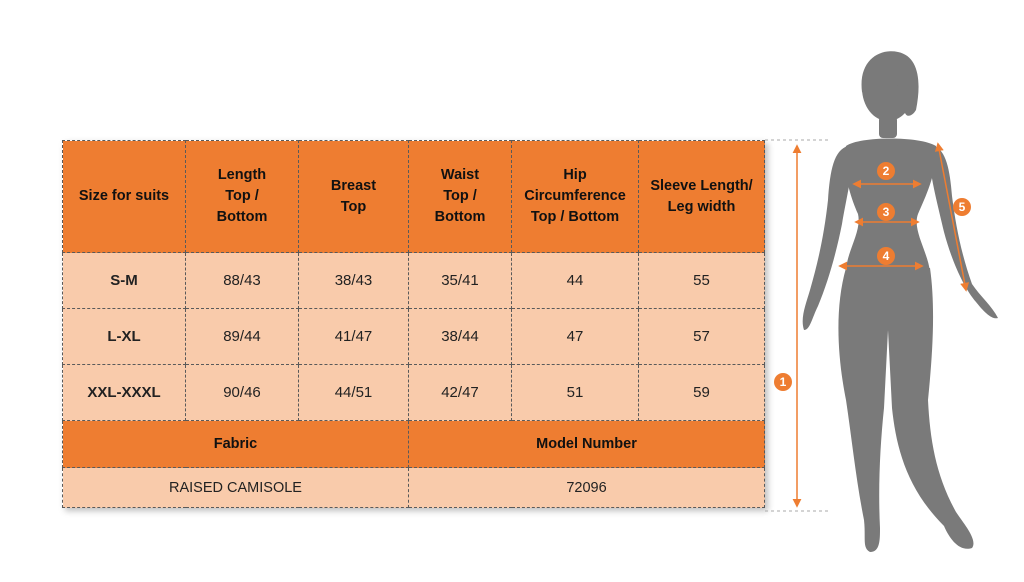  Describe the element at coordinates (701, 336) in the screenshot. I see `sleeve-cell: 57` at that location.